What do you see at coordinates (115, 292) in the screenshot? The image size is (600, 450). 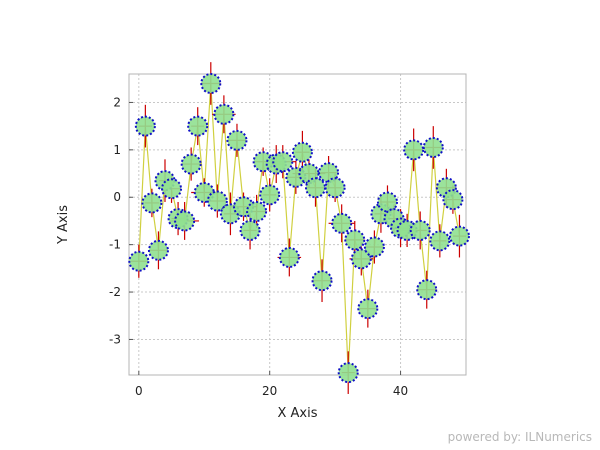 I see `y-tick-label: -2` at bounding box center [115, 292].